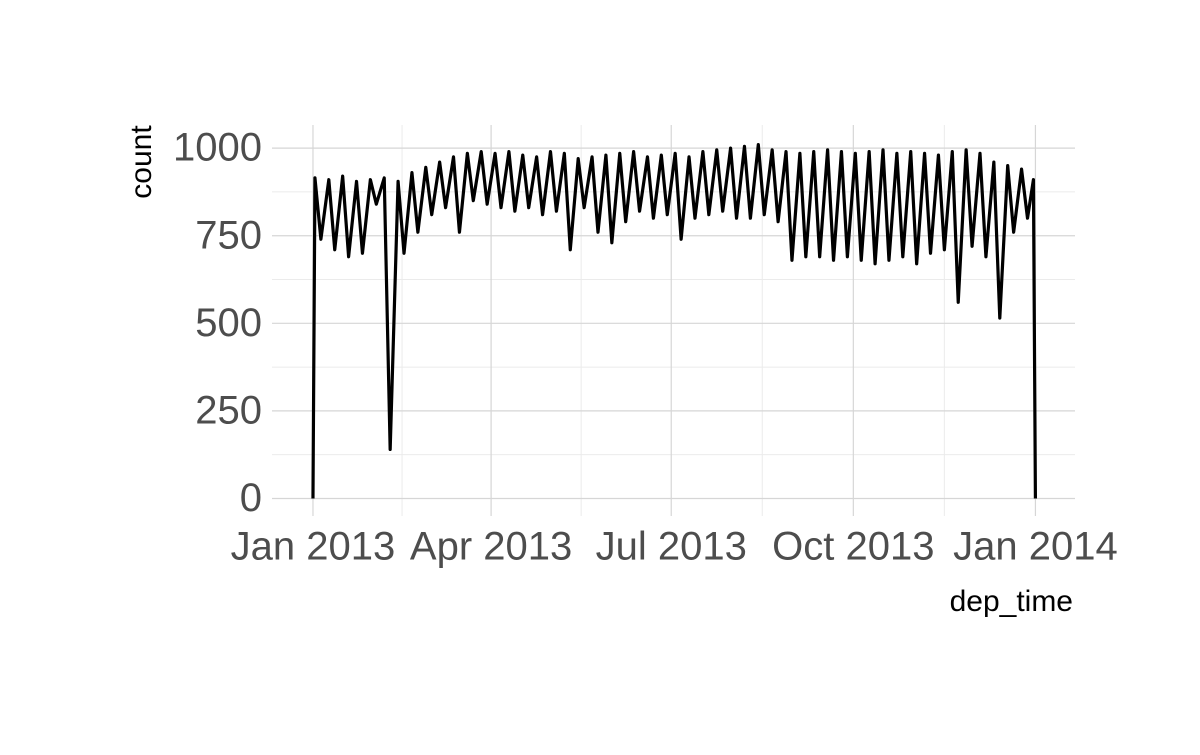  Describe the element at coordinates (1035, 547) in the screenshot. I see `x-tick-label: Jan 2014` at that location.